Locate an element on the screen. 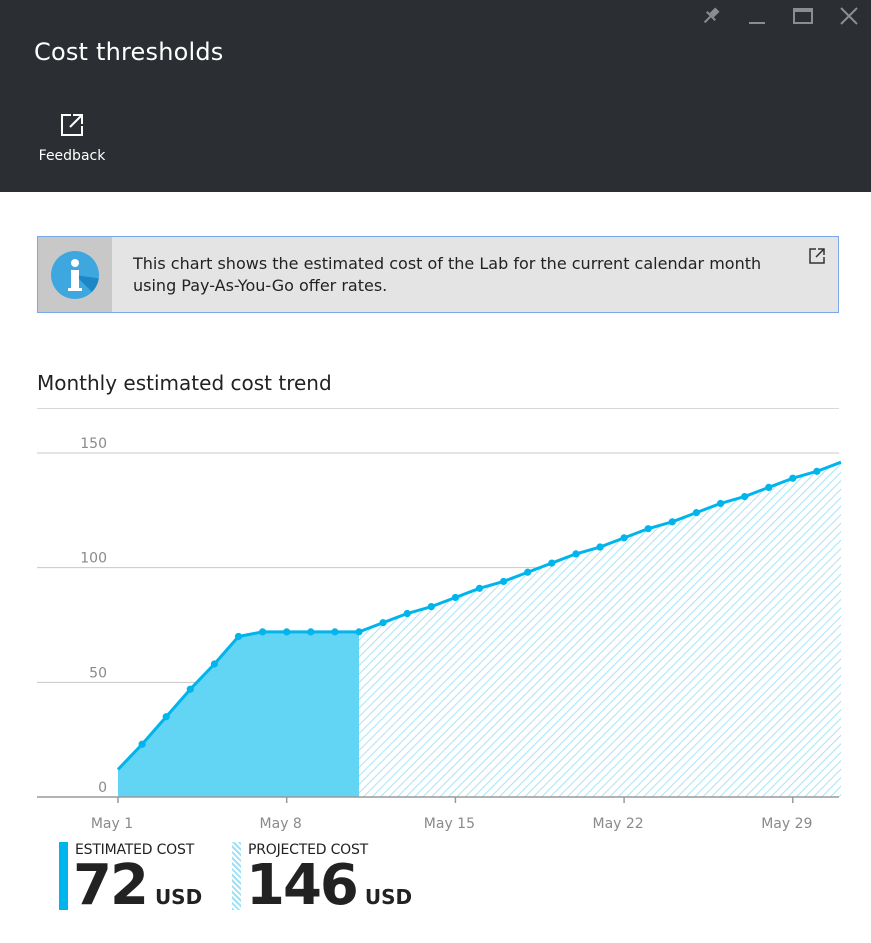 The width and height of the screenshot is (871, 943). y-tick-label: 50 is located at coordinates (98, 673).